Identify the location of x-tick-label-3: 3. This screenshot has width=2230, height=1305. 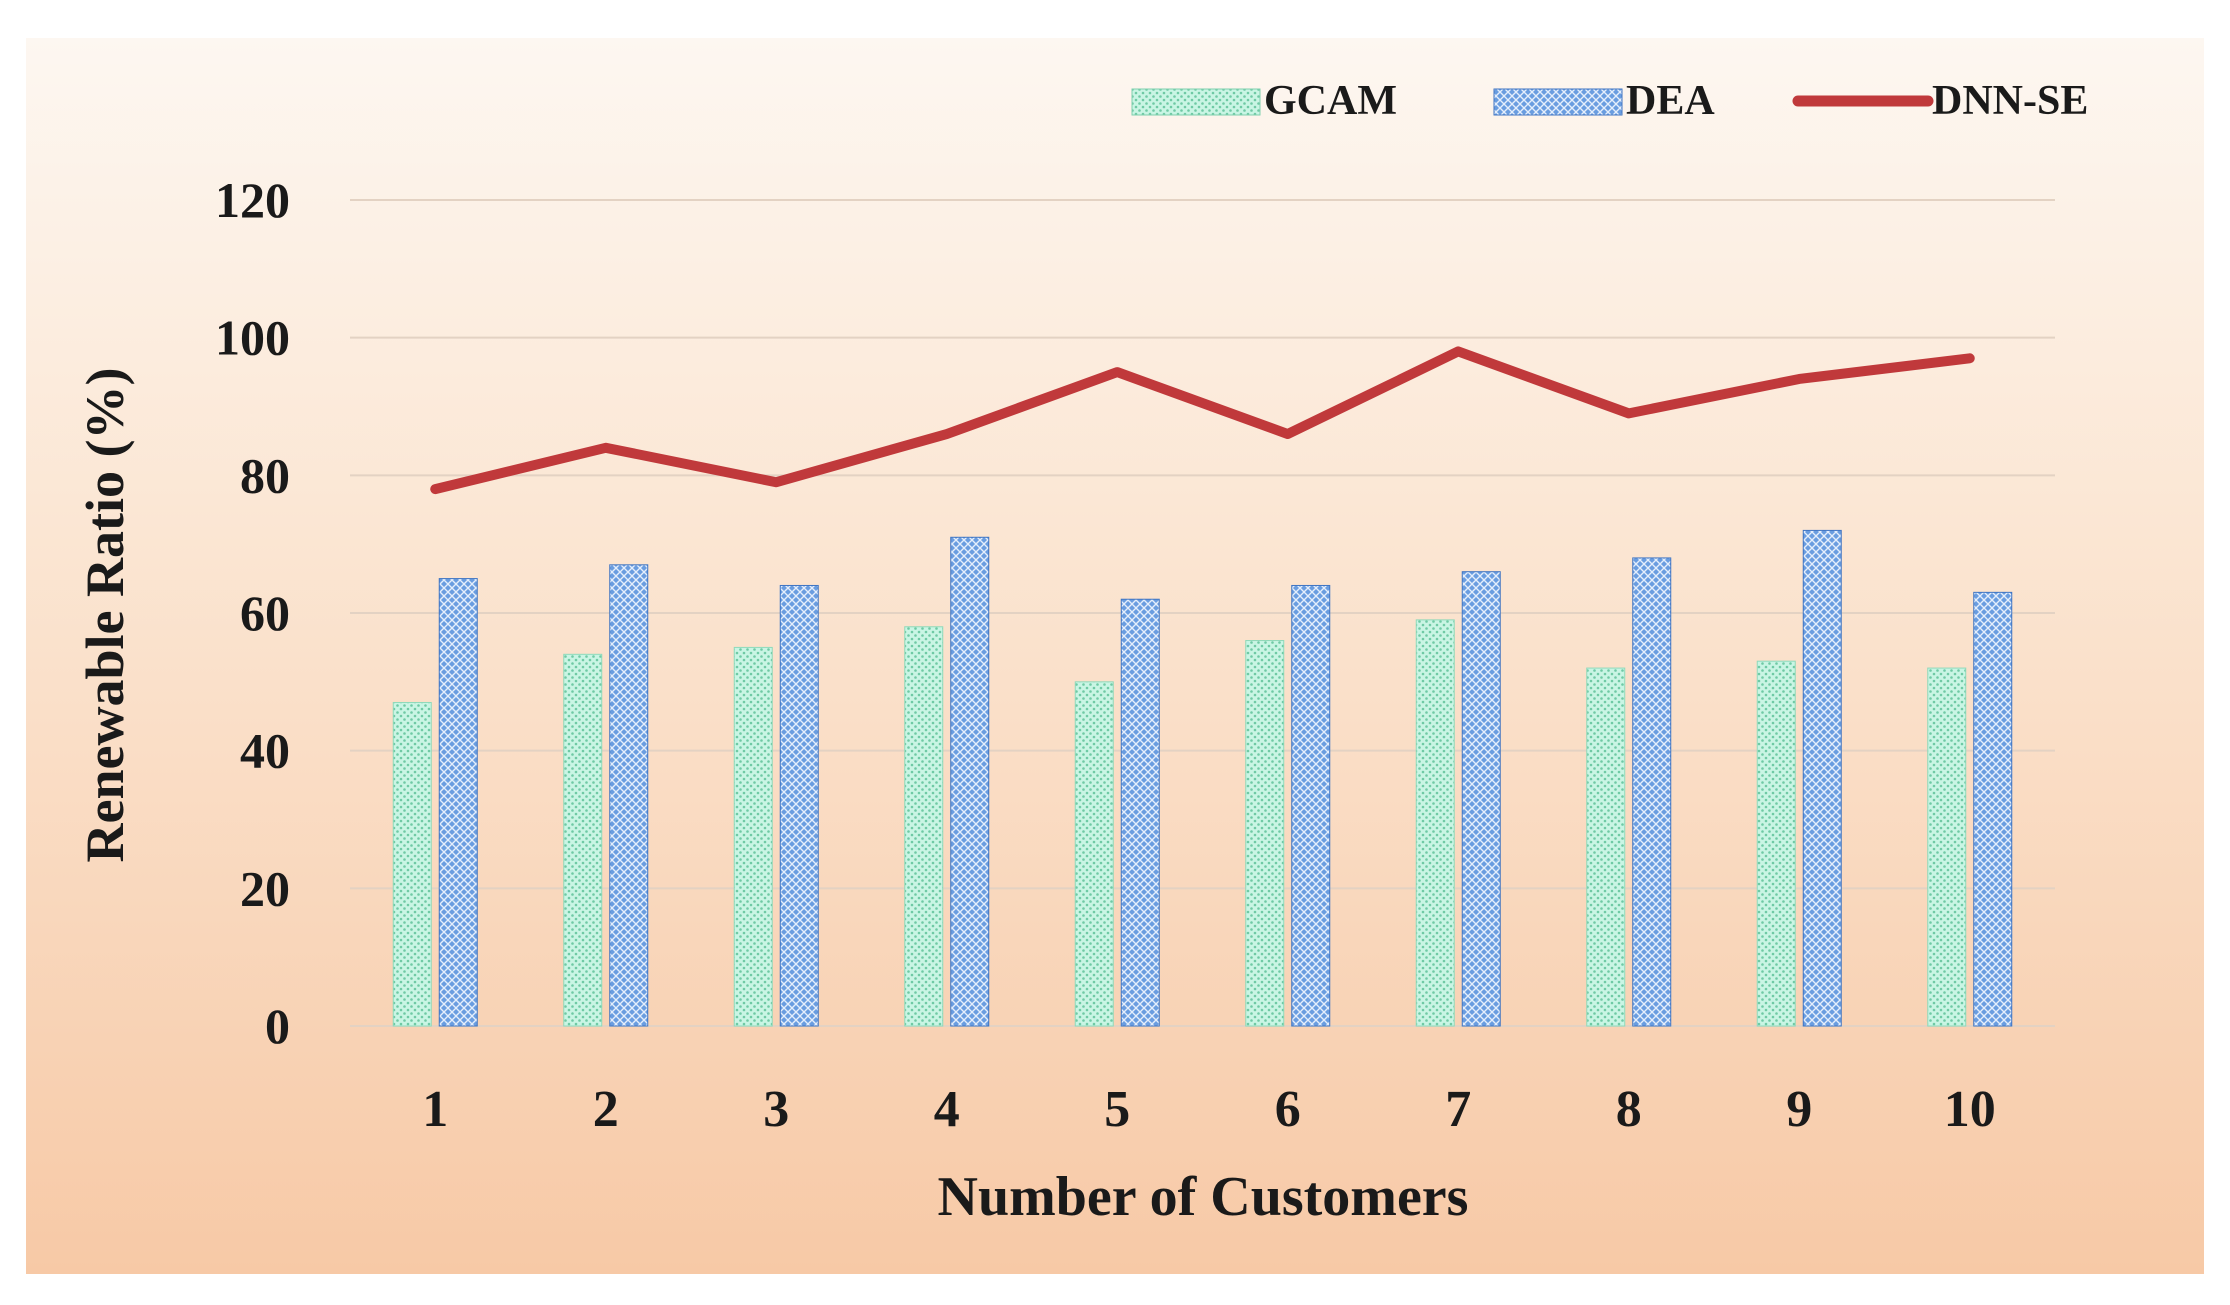
(776, 1109).